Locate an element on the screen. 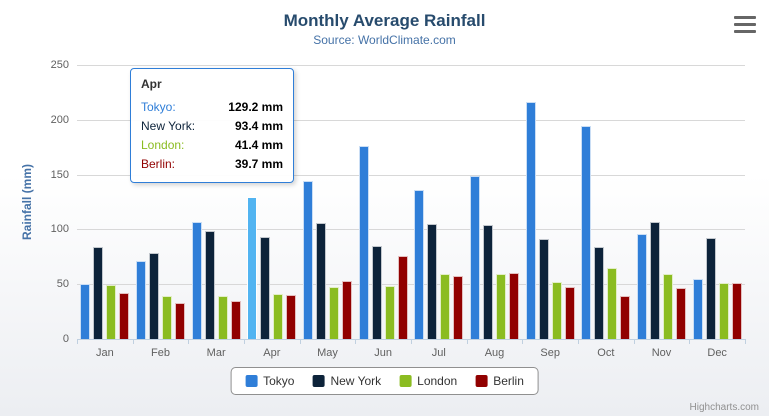 This screenshot has height=416, width=769. legend-item-london: London is located at coordinates (428, 381).